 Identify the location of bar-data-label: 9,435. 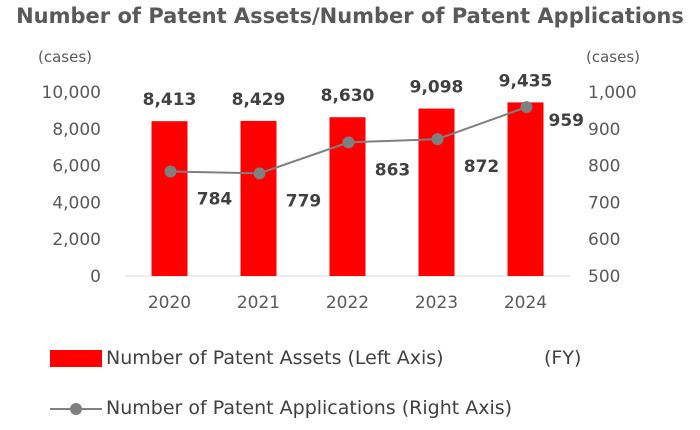
(526, 81).